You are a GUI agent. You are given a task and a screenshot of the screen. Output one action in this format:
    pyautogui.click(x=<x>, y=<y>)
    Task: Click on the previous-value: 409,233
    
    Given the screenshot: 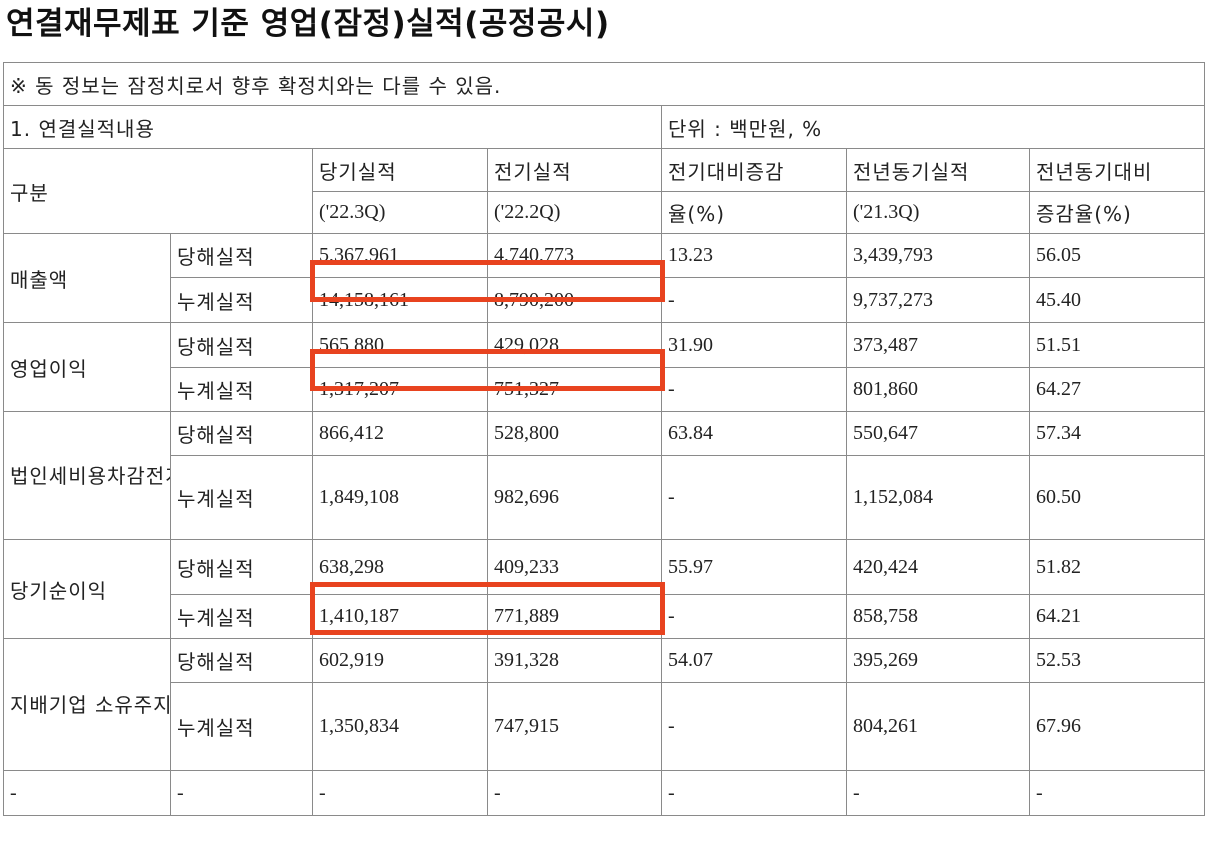 What is the action you would take?
    pyautogui.click(x=574, y=567)
    